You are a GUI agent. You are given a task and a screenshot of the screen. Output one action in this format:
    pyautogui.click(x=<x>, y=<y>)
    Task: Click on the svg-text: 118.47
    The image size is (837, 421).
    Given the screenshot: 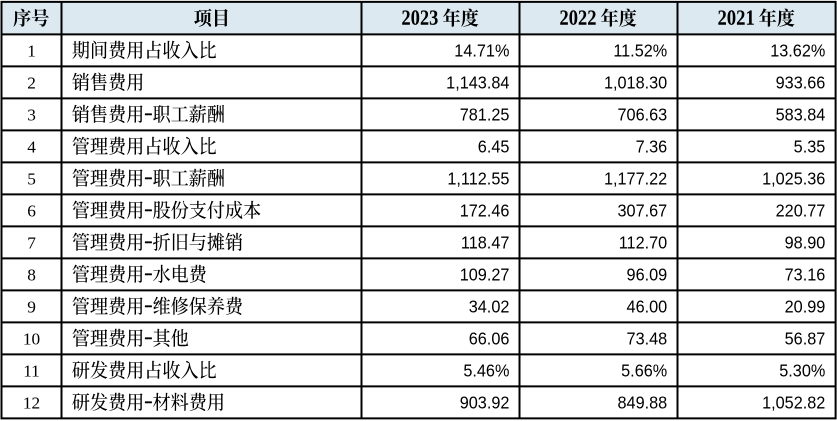 What is the action you would take?
    pyautogui.click(x=485, y=243)
    